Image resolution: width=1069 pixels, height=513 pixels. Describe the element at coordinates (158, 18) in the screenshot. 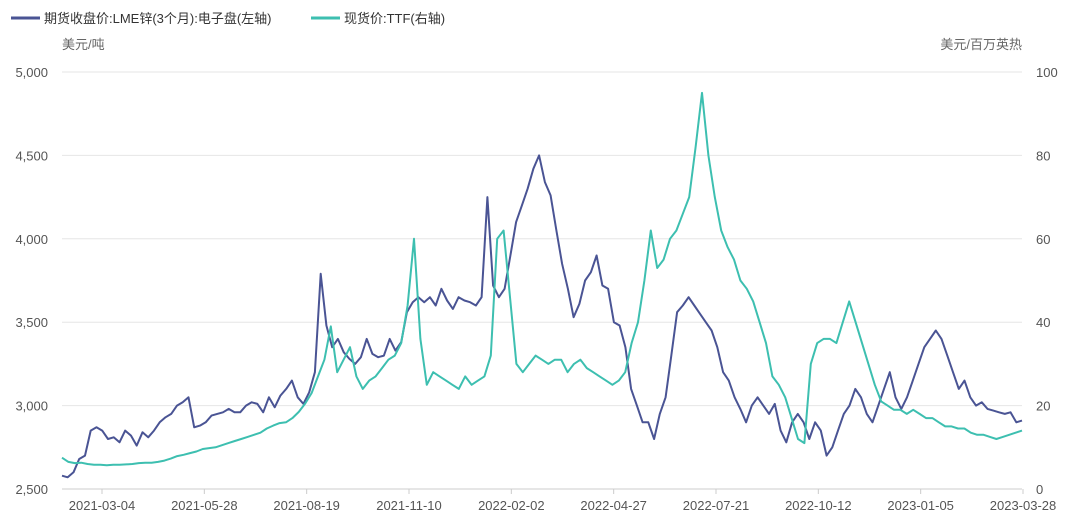

I see `legend-label-zinc: 期货收盘价:LME锌(3个月):电子盘(左轴)` at that location.